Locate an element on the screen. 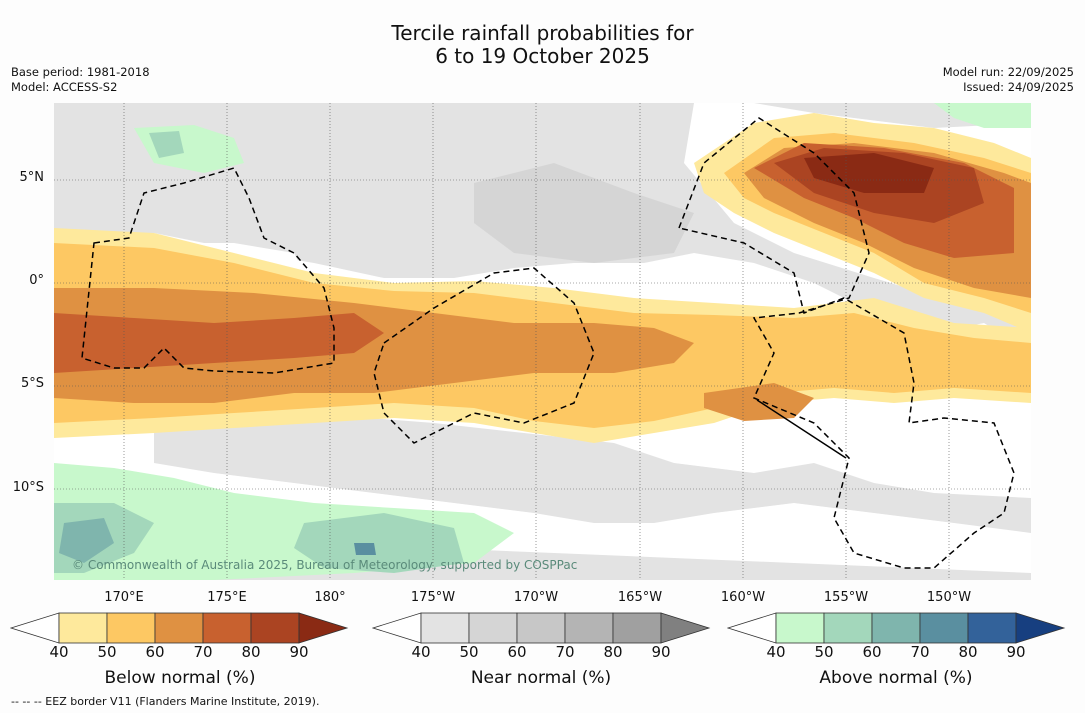  cb1-tick-80: 80 is located at coordinates (251, 652).